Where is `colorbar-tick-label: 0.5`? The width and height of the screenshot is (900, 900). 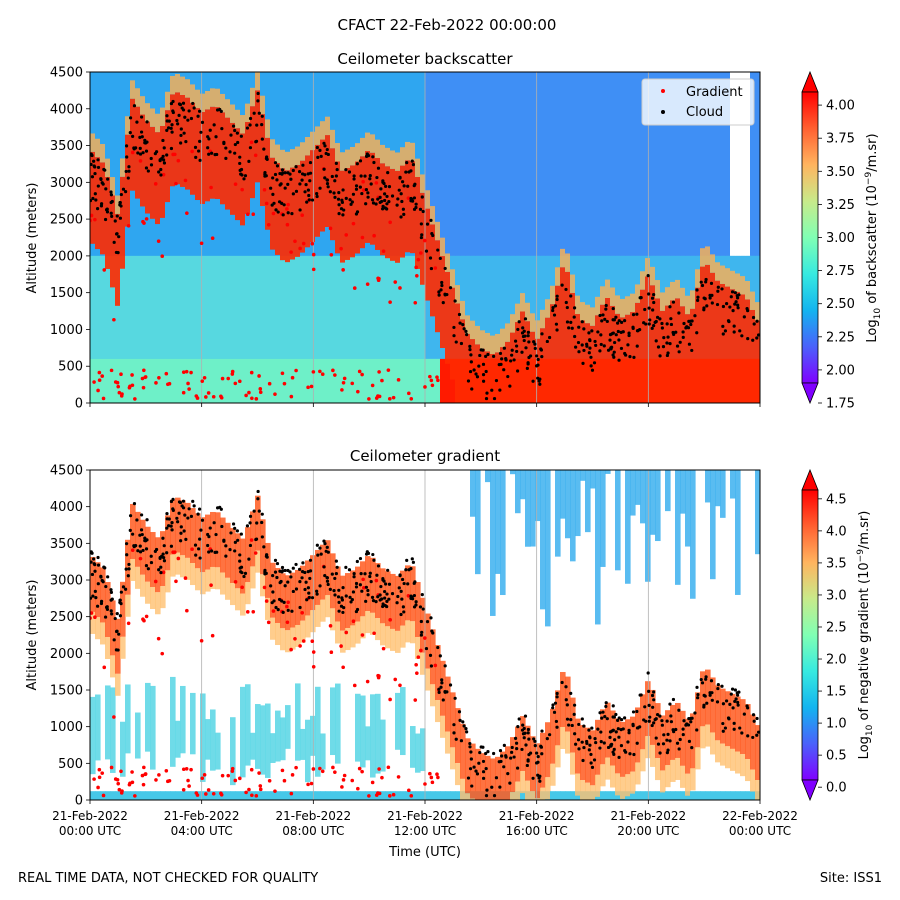
colorbar-tick-label: 0.5 is located at coordinates (836, 756).